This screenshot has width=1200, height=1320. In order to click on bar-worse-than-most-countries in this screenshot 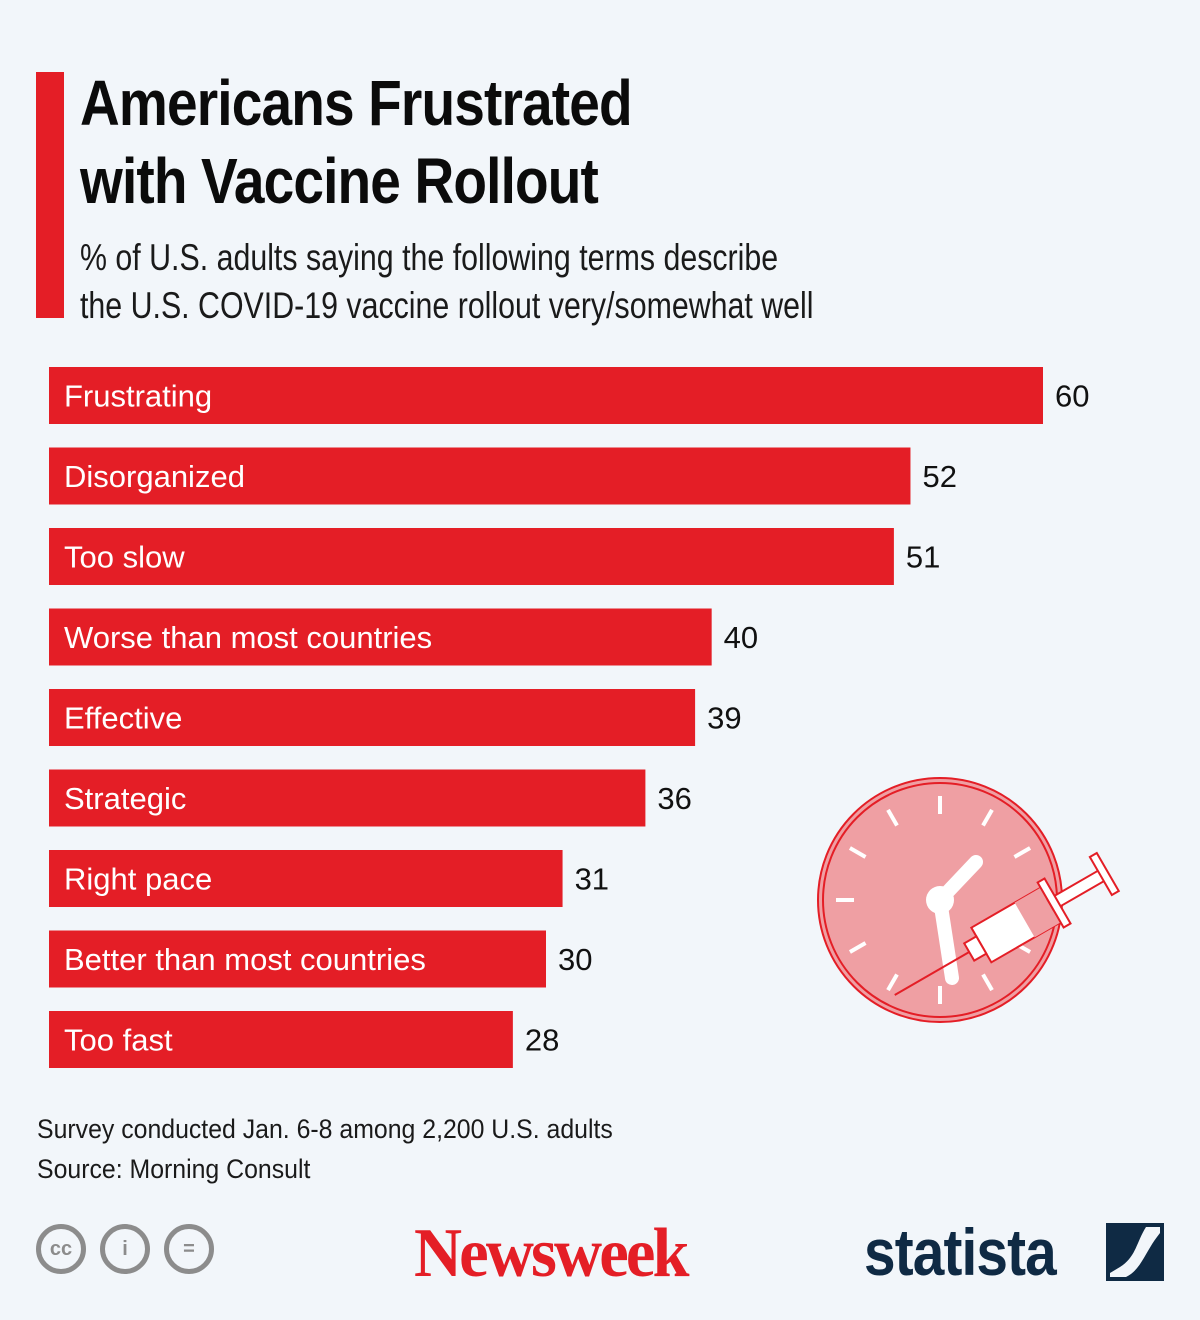, I will do `click(380, 637)`.